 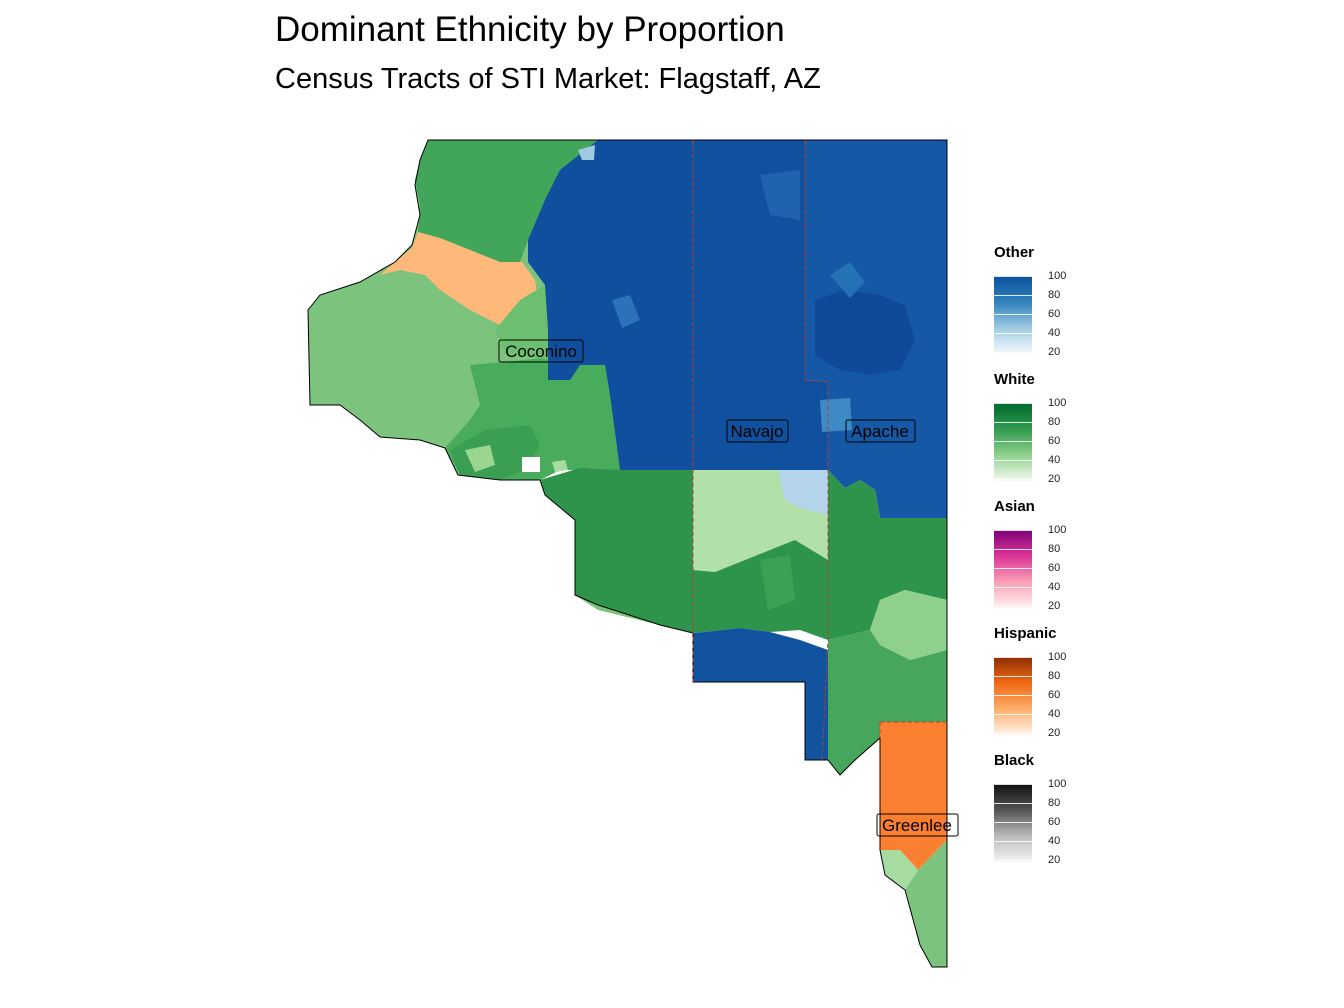 I want to click on county-label-apache: Apache, so click(x=880, y=431).